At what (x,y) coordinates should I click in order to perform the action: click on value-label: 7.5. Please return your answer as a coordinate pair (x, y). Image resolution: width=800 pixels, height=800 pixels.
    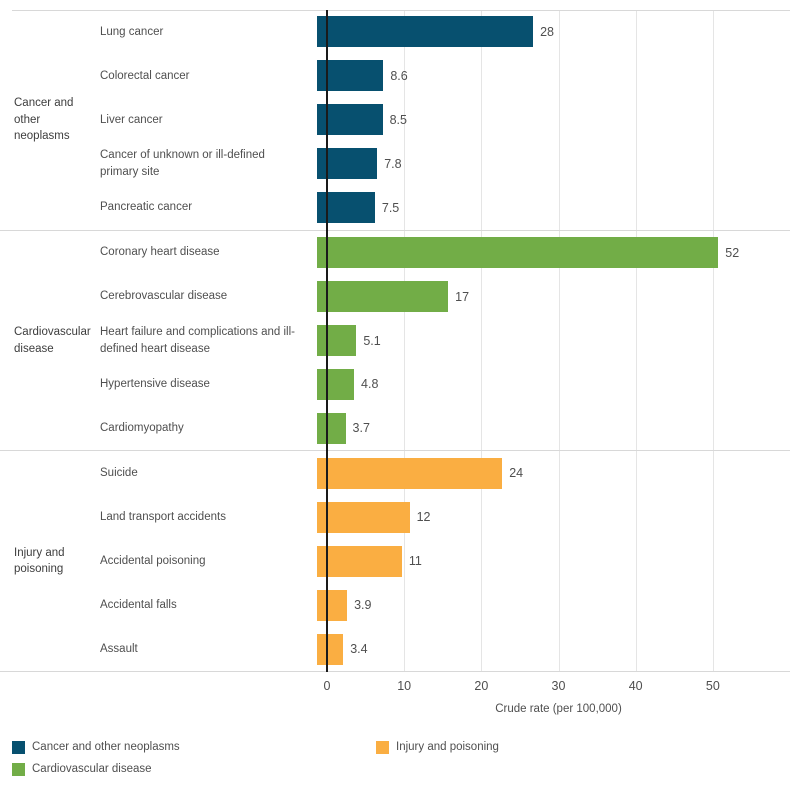
    Looking at the image, I should click on (390, 207).